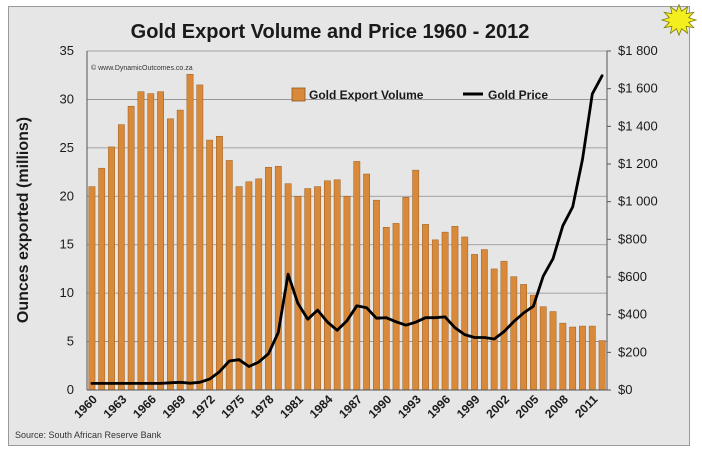 The image size is (702, 450). What do you see at coordinates (556, 406) in the screenshot?
I see `x-tick-label: 2008` at bounding box center [556, 406].